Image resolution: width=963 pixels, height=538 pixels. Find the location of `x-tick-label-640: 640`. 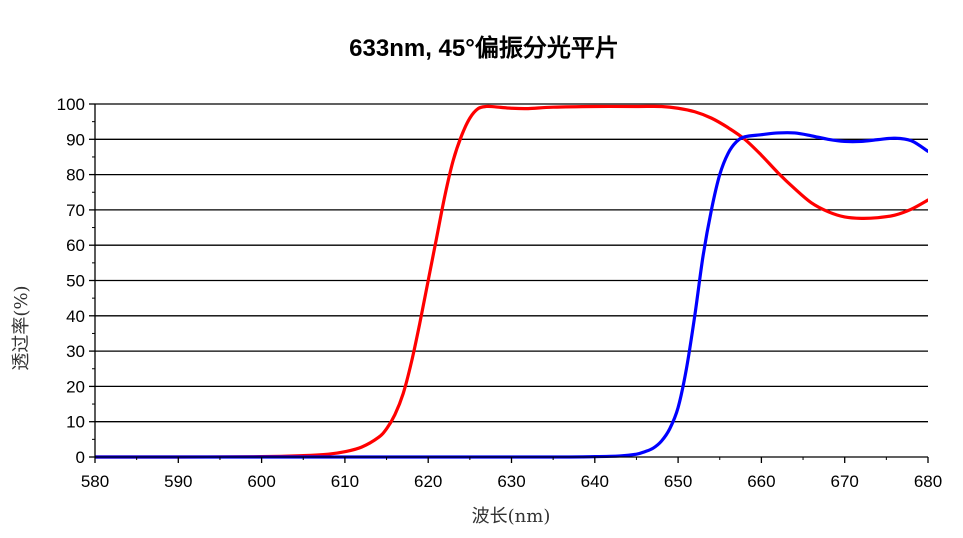

x-tick-label-640: 640 is located at coordinates (595, 481).